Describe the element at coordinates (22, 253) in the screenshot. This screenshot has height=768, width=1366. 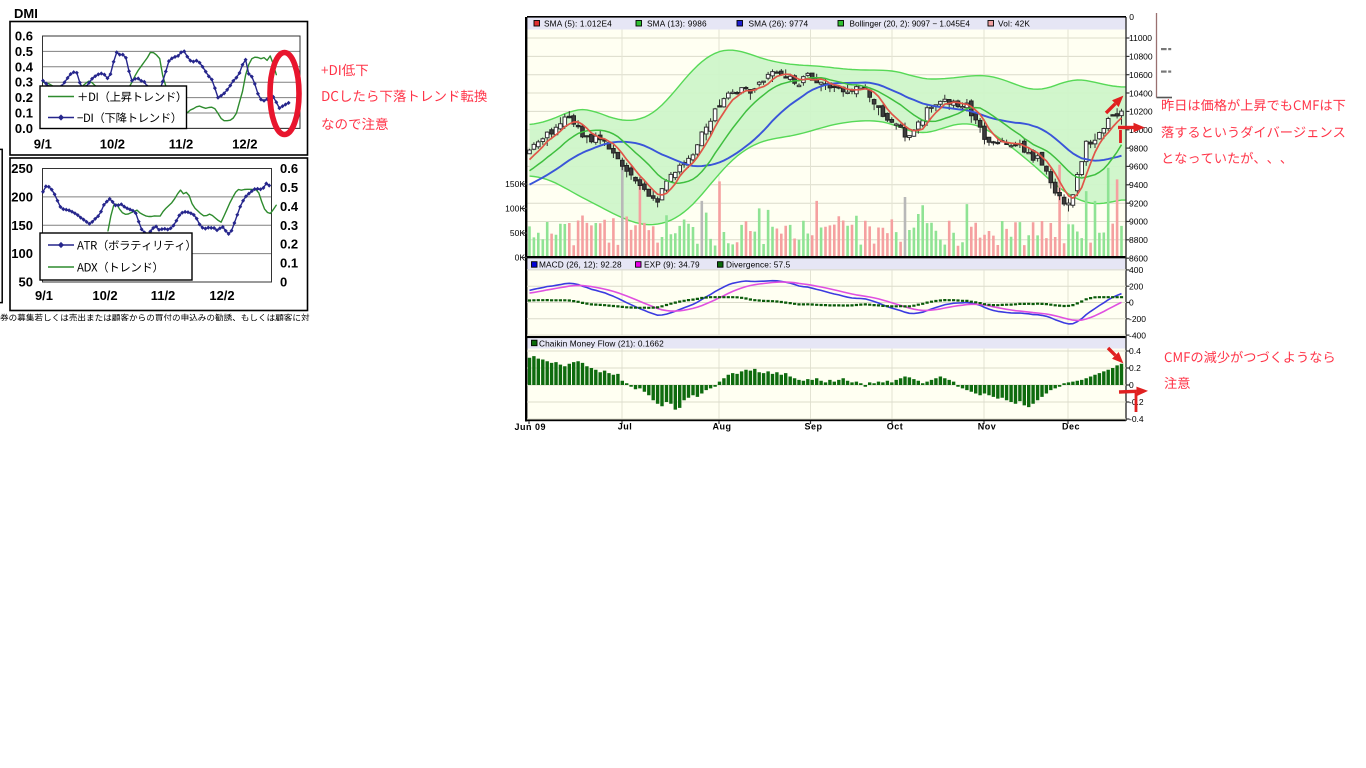
I see `svg-text: 100` at that location.